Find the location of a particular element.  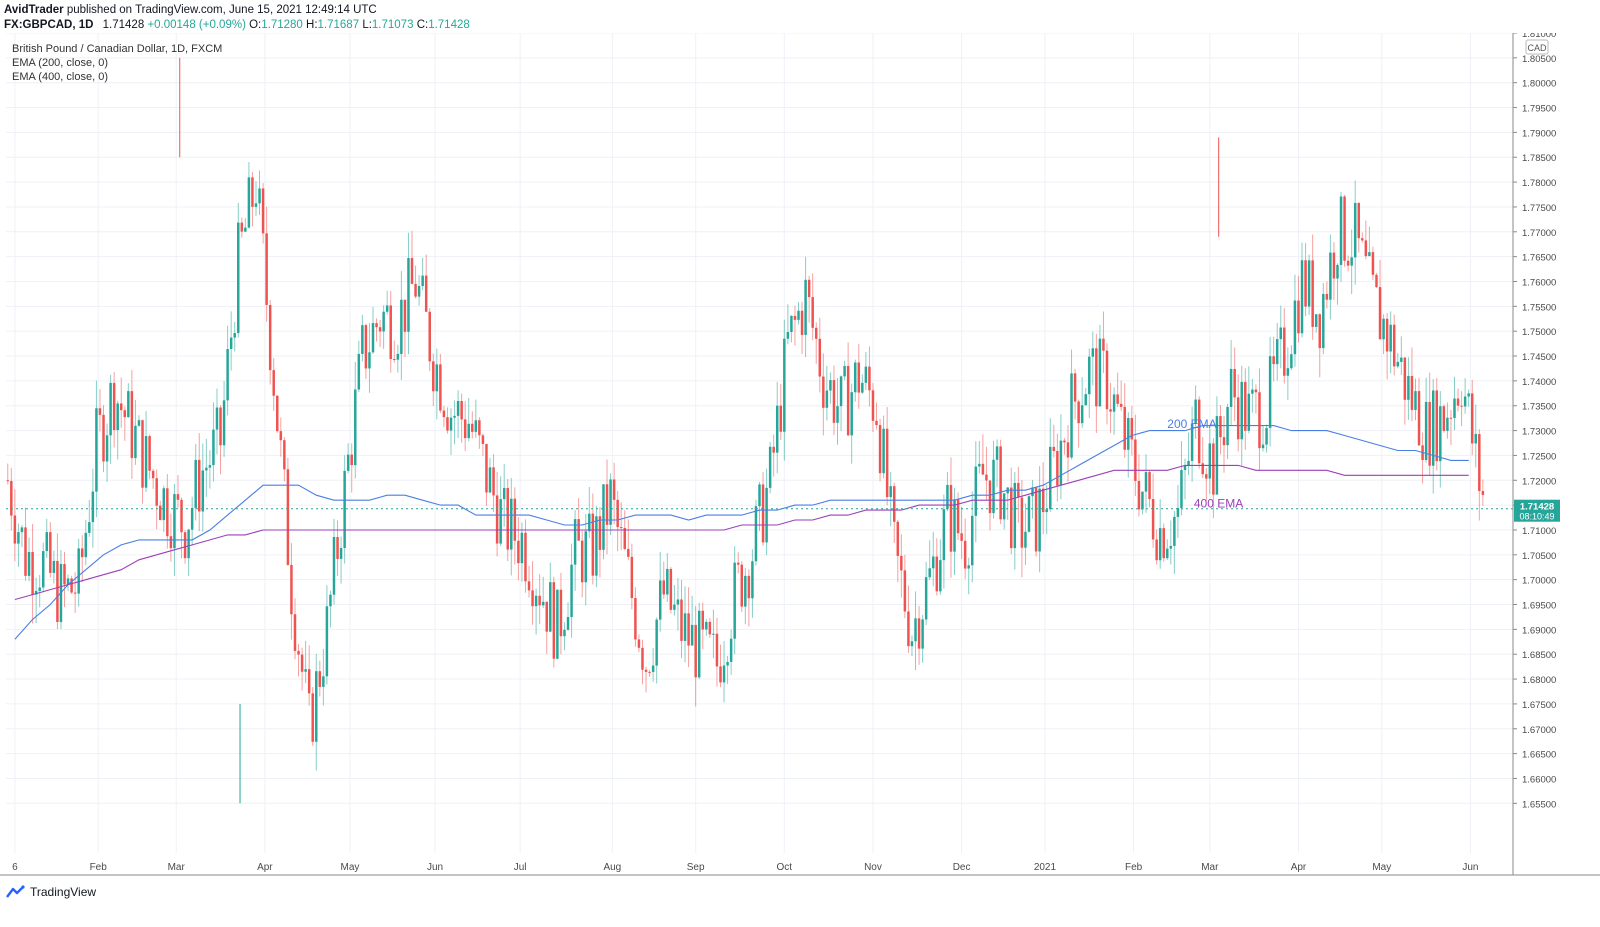

open-value: 1.71280 is located at coordinates (282, 25).